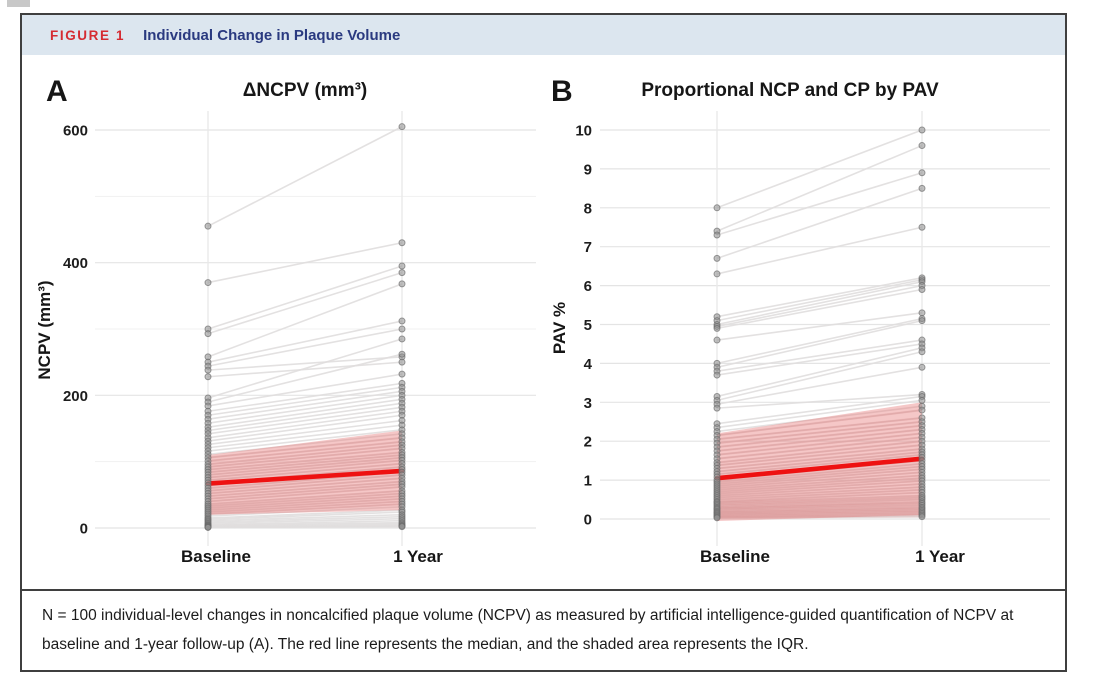 Image resolution: width=1094 pixels, height=682 pixels. Describe the element at coordinates (44, 329) in the screenshot. I see `panel-a-y-axis-label: NCPV (mm³)` at that location.